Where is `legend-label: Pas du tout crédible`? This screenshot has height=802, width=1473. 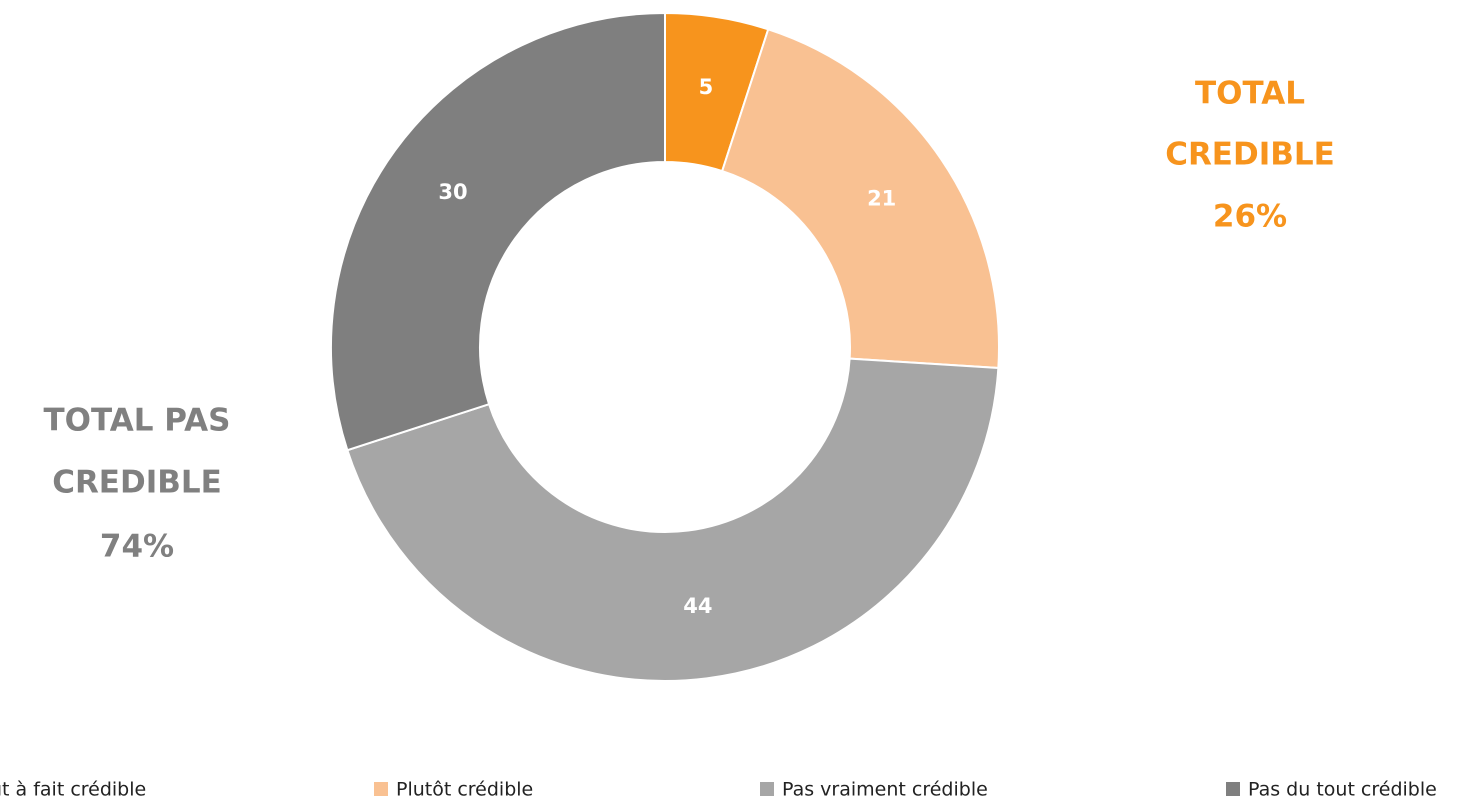
legend-label: Pas du tout crédible is located at coordinates (1342, 790).